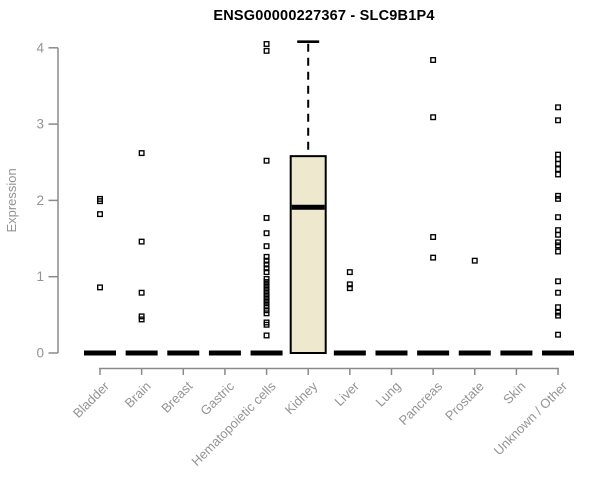  Describe the element at coordinates (40, 353) in the screenshot. I see `y-tick-label: 0` at that location.